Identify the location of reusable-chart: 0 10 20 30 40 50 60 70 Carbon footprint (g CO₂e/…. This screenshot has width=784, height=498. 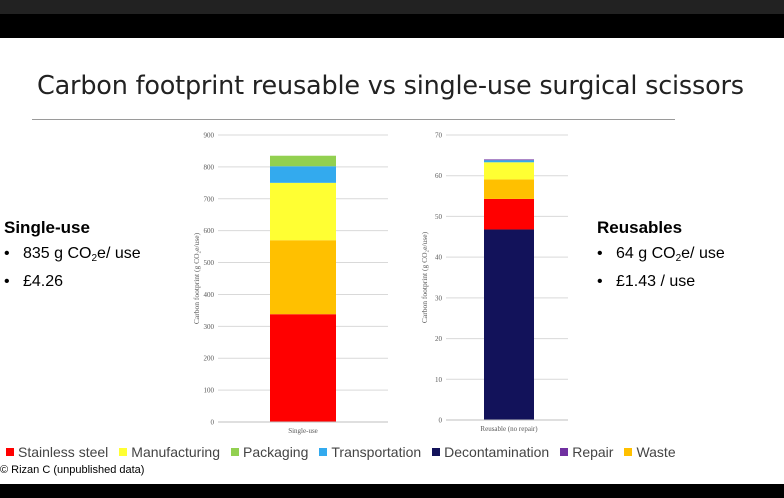
(494, 282).